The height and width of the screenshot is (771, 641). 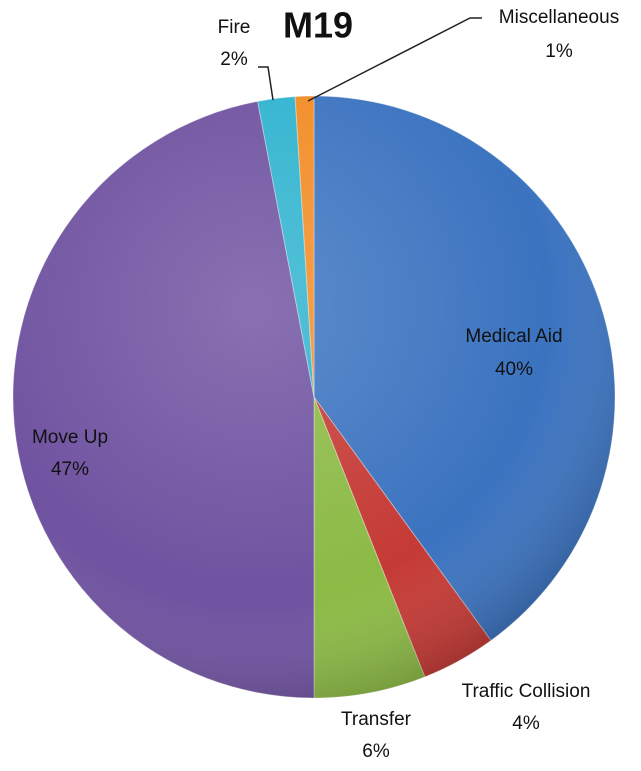 I want to click on slice-label: Medical Aid, so click(x=513, y=336).